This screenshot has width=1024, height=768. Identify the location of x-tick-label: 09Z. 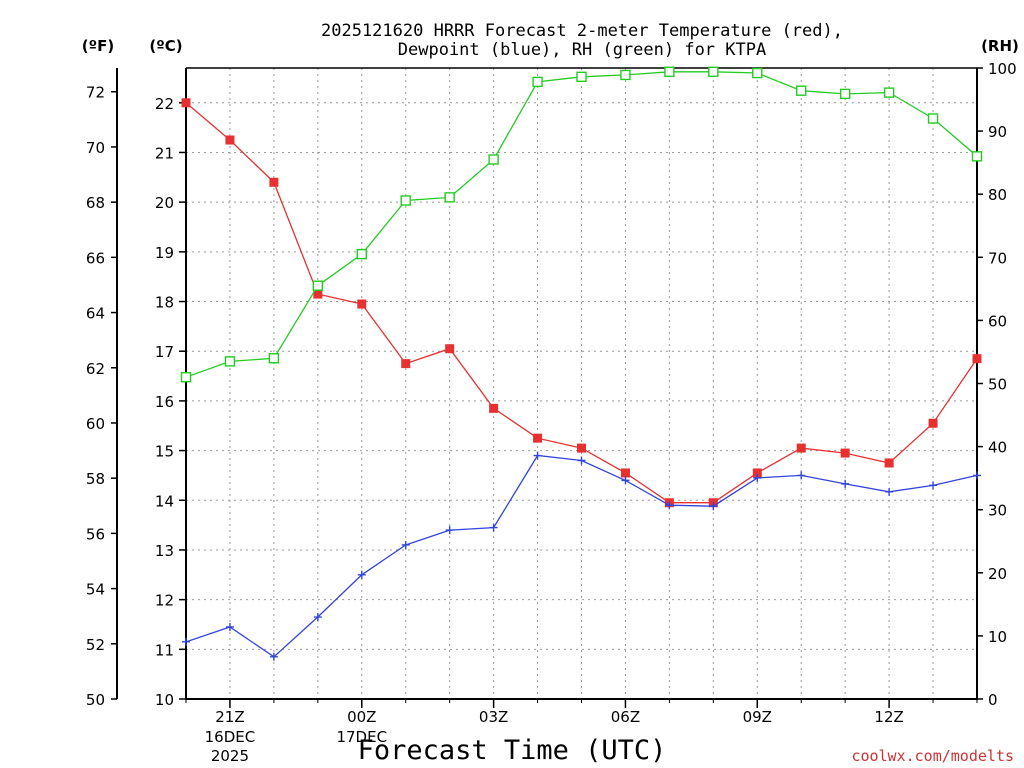
(757, 717).